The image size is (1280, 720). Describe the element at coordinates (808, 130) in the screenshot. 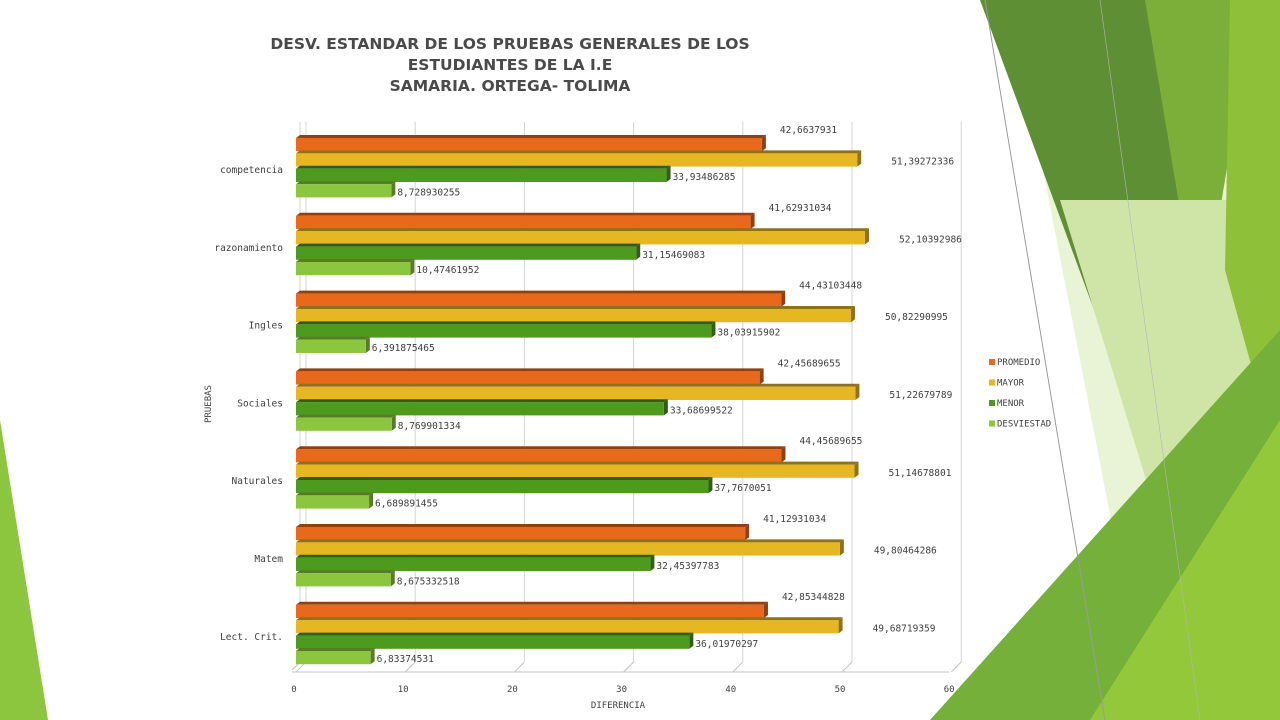

I see `data-label: 42,6637931` at that location.